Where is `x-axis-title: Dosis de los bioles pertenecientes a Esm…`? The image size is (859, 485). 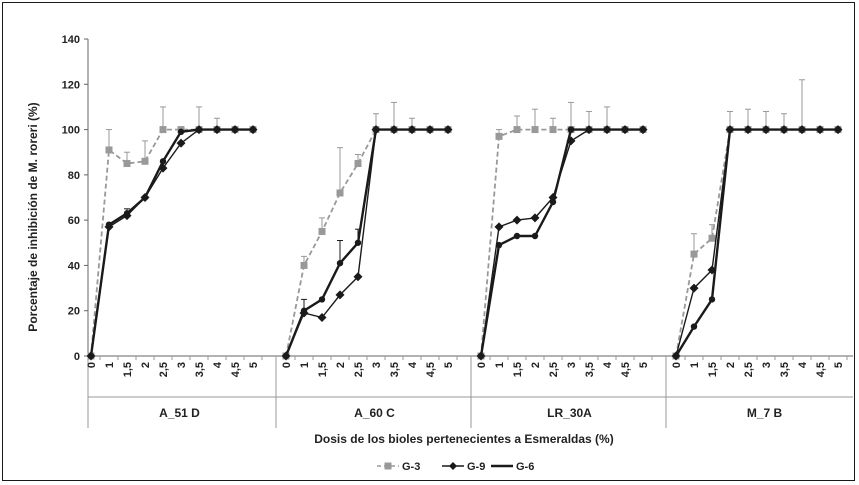
x-axis-title: Dosis de los bioles pertenecientes a Esm… is located at coordinates (463, 439).